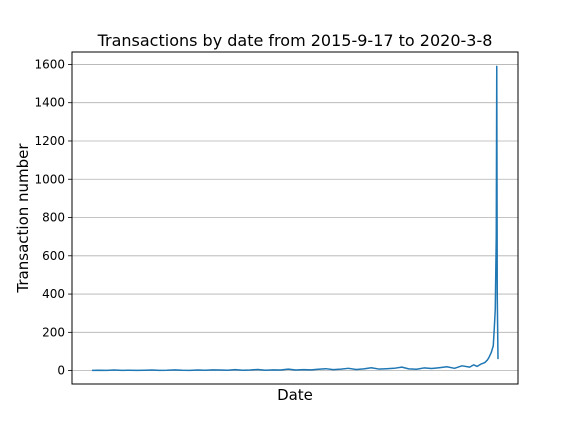 The image size is (576, 437). What do you see at coordinates (53, 256) in the screenshot?
I see `y-tick-label: 600` at bounding box center [53, 256].